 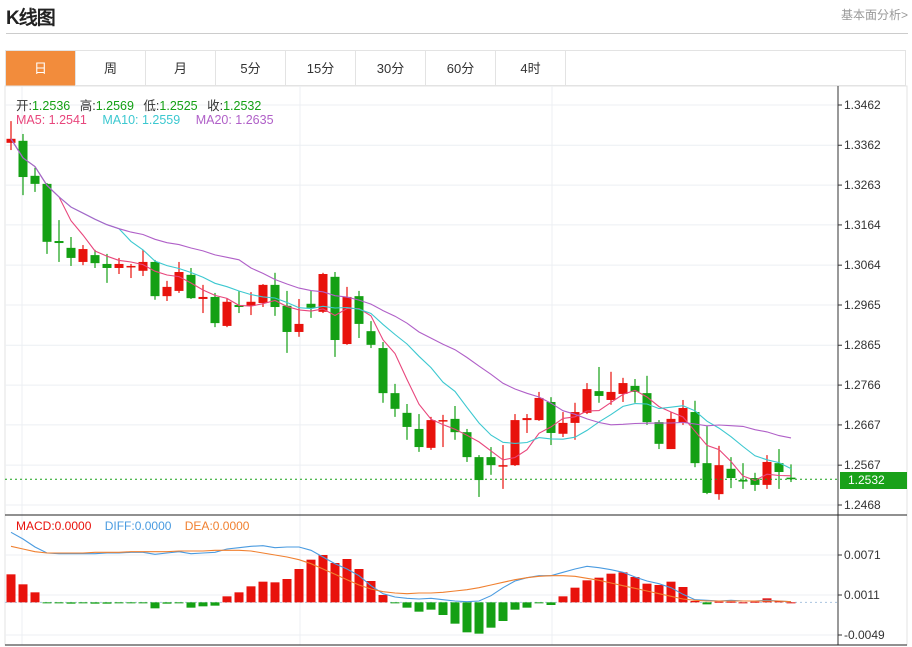 What do you see at coordinates (87, 106) in the screenshot?
I see `high-label: 高:` at bounding box center [87, 106].